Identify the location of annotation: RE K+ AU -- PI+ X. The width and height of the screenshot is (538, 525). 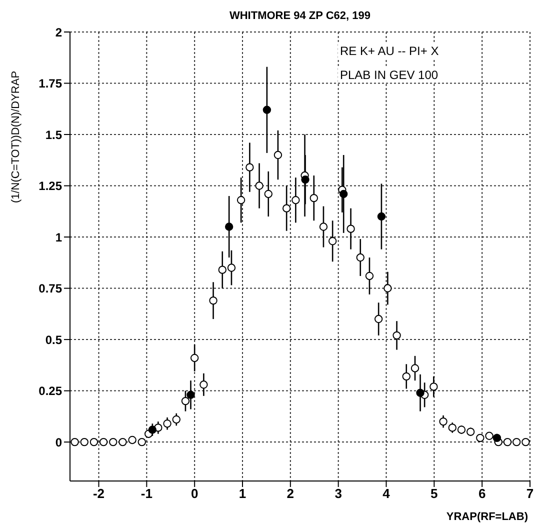
(389, 51).